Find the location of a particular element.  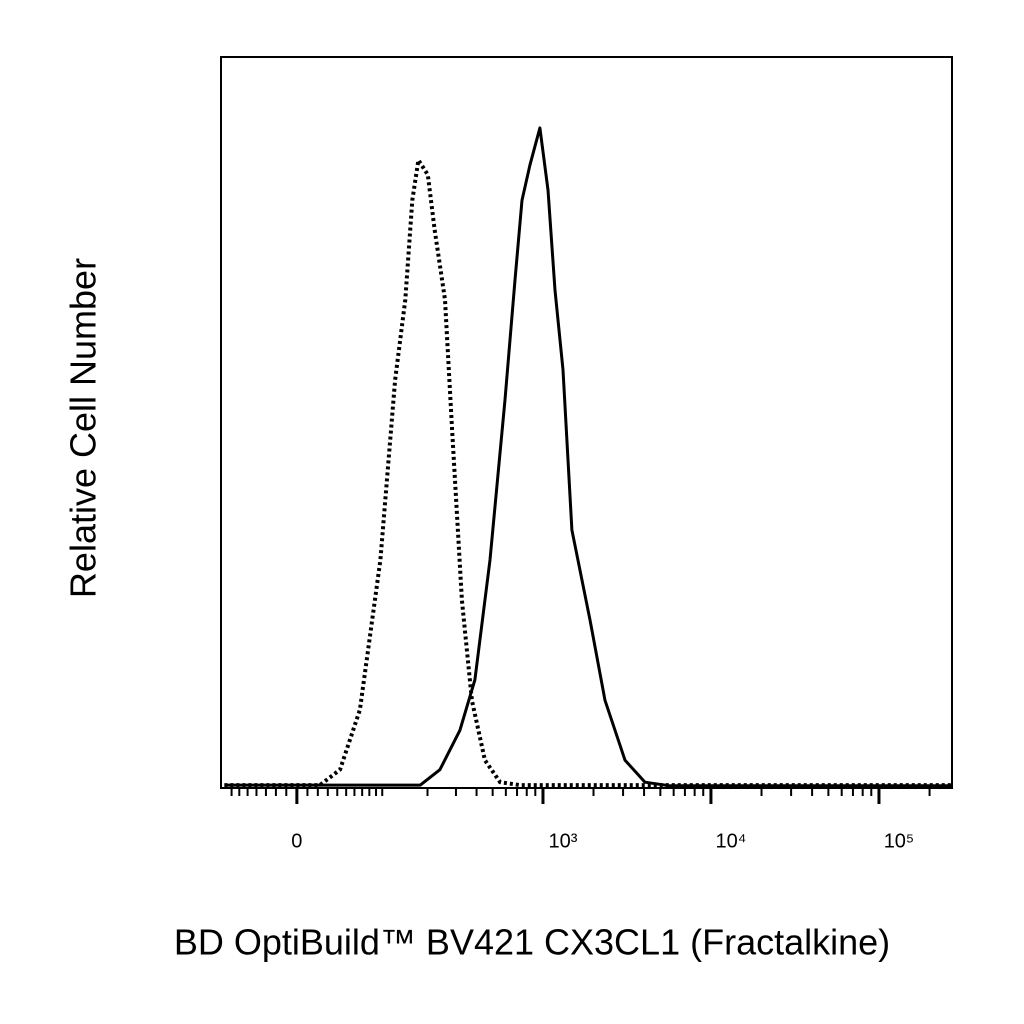

y-axis-label: Relative Cell Number is located at coordinates (83, 428).